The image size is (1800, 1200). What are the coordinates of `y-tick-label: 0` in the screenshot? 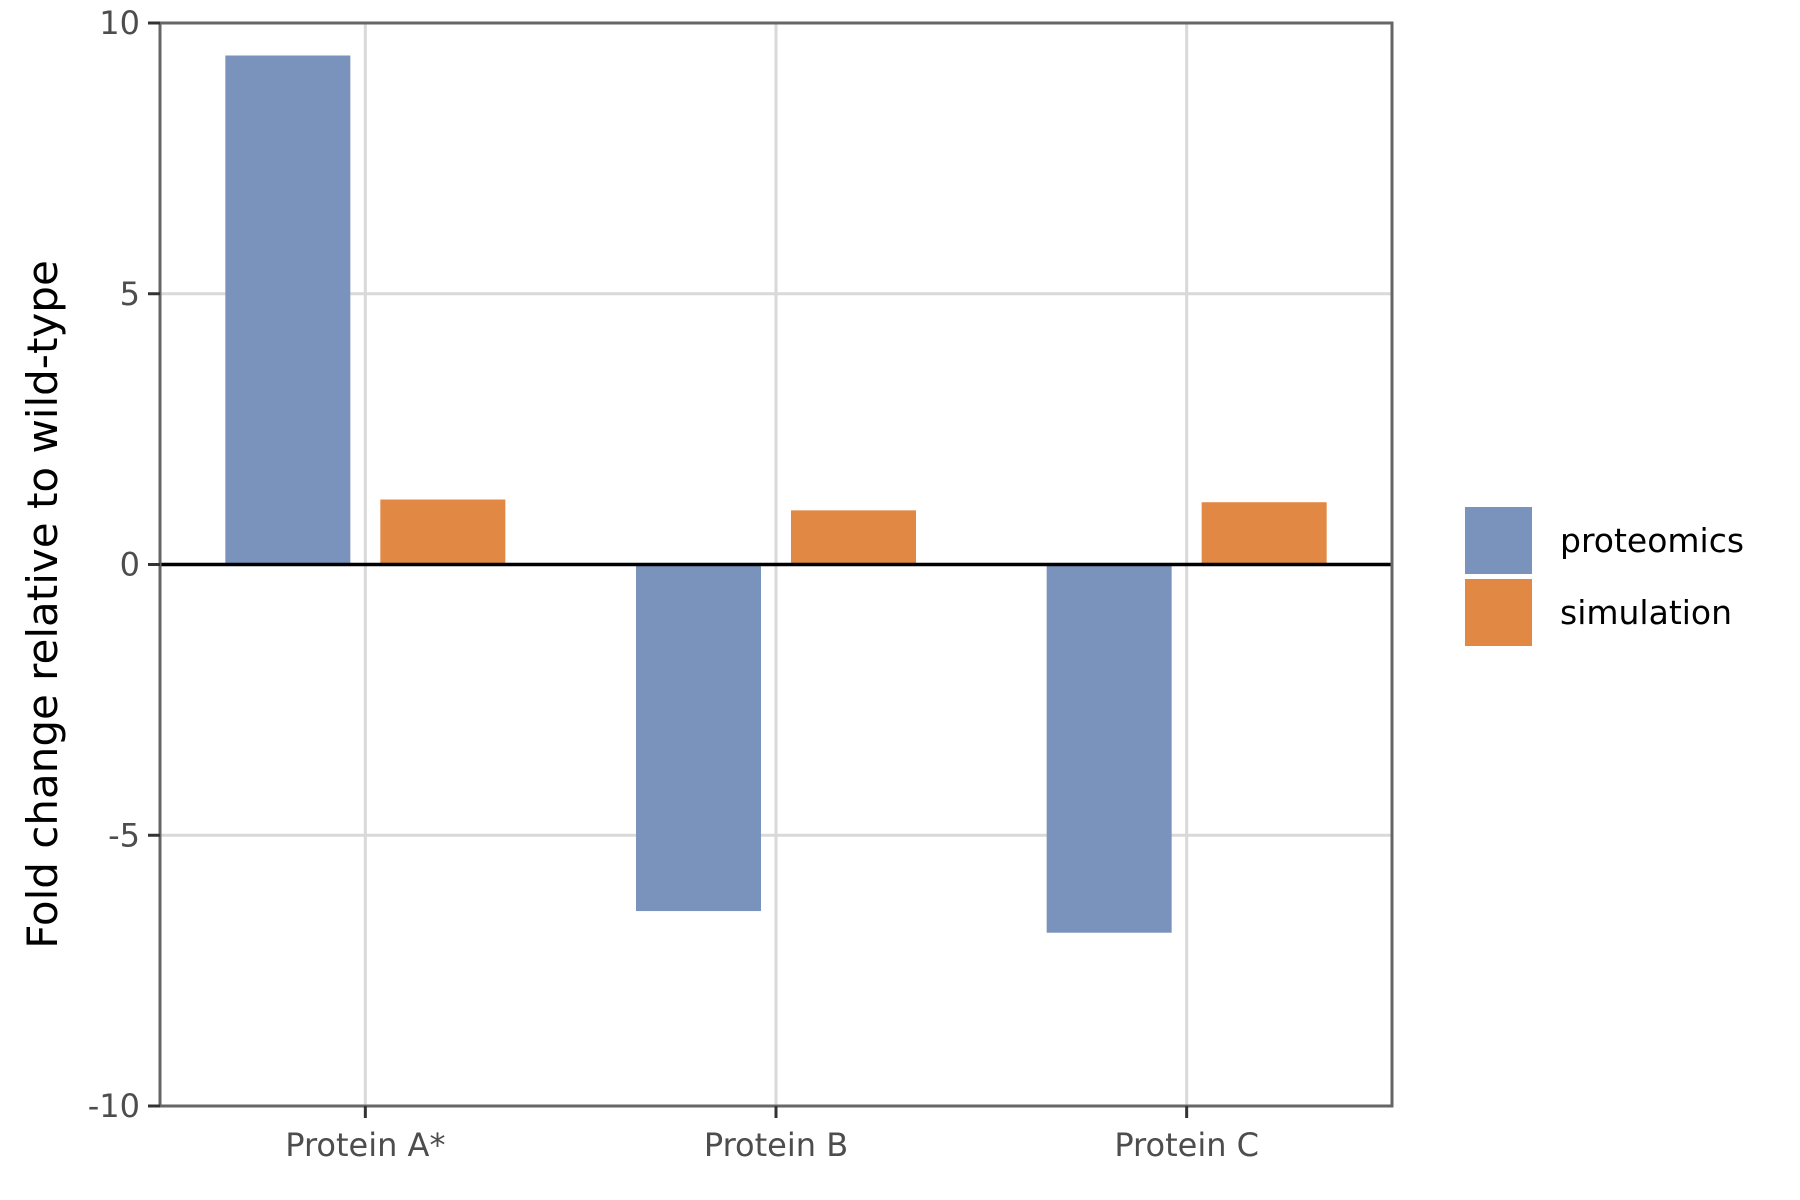 It's located at (130, 565).